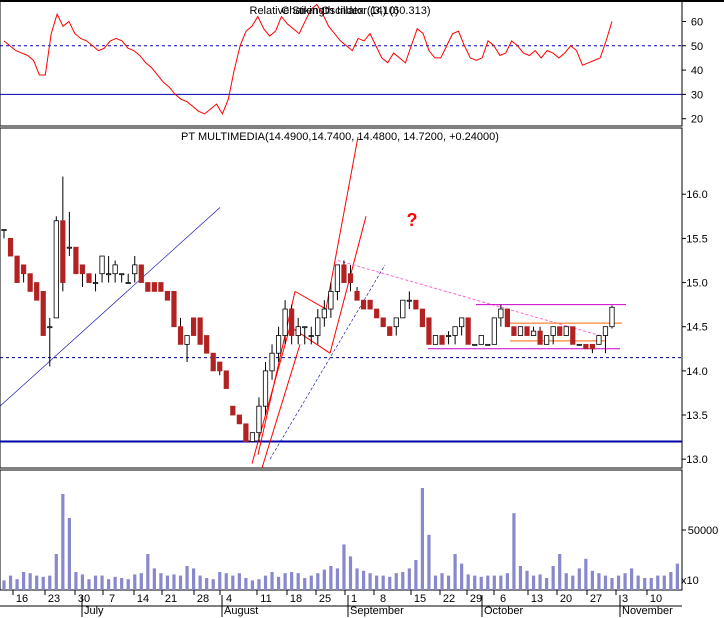 This screenshot has width=724, height=618. I want to click on x-month-label: August, so click(241, 611).